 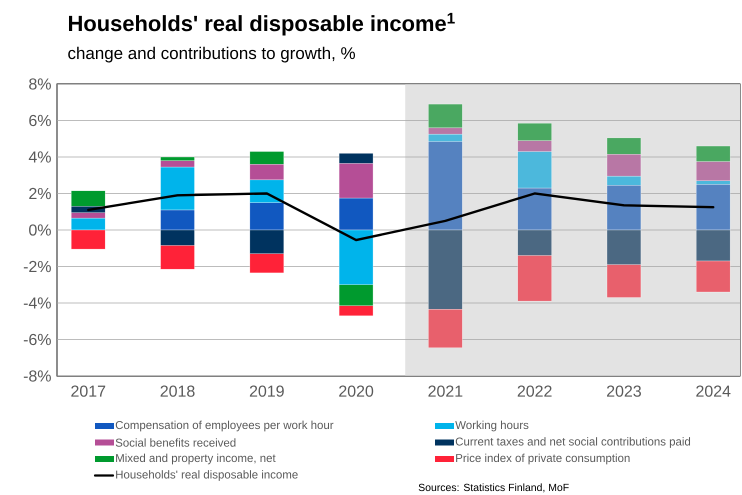 I want to click on y-tick-label: -2%, so click(x=37, y=266).